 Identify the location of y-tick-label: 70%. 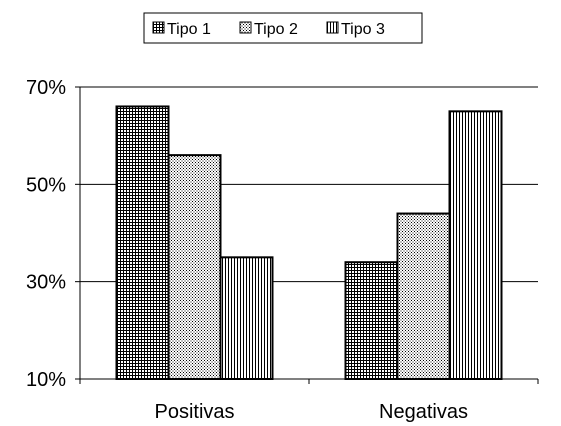
(46, 88).